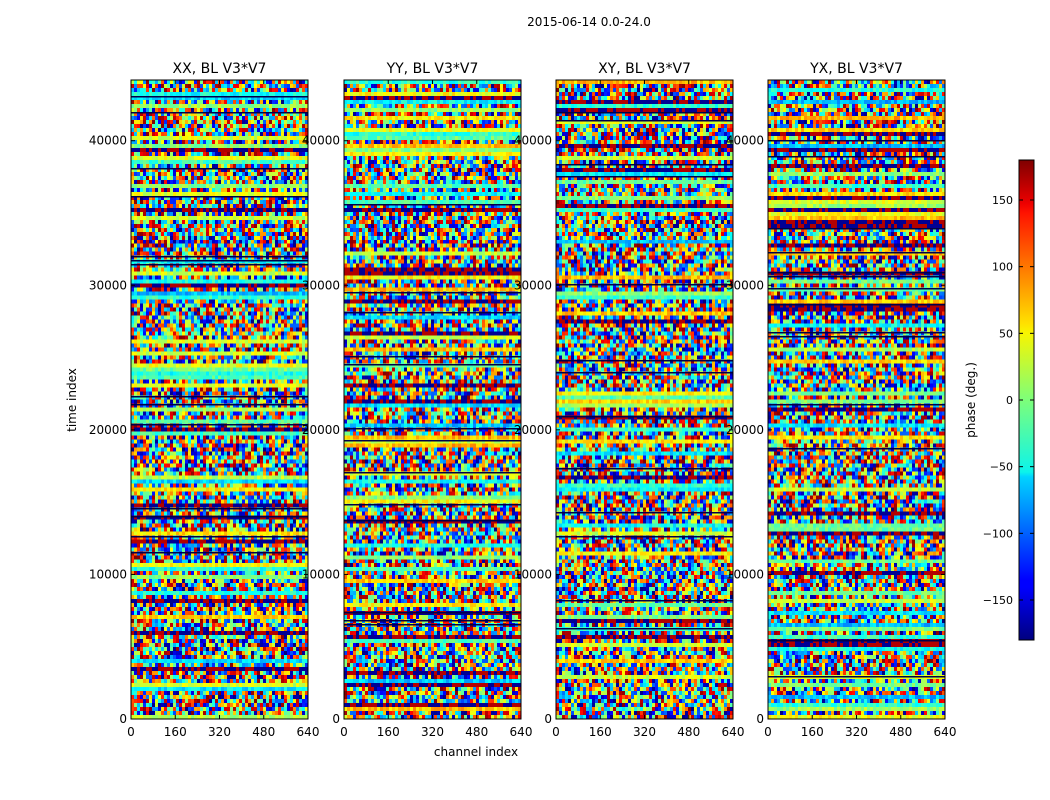 This screenshot has width=1050, height=800. I want to click on colorbar-tick-label: 50, so click(1006, 333).